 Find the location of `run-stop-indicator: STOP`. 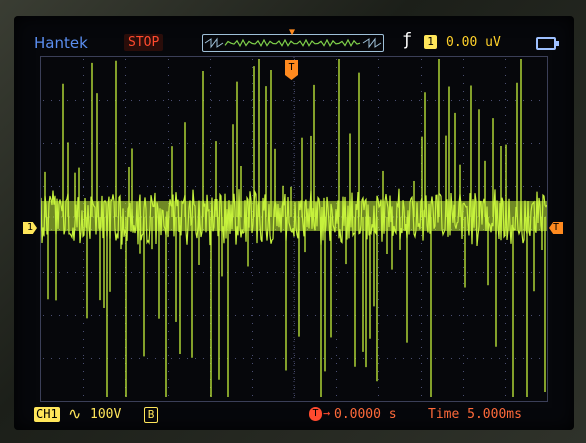

run-stop-indicator: STOP is located at coordinates (144, 42).